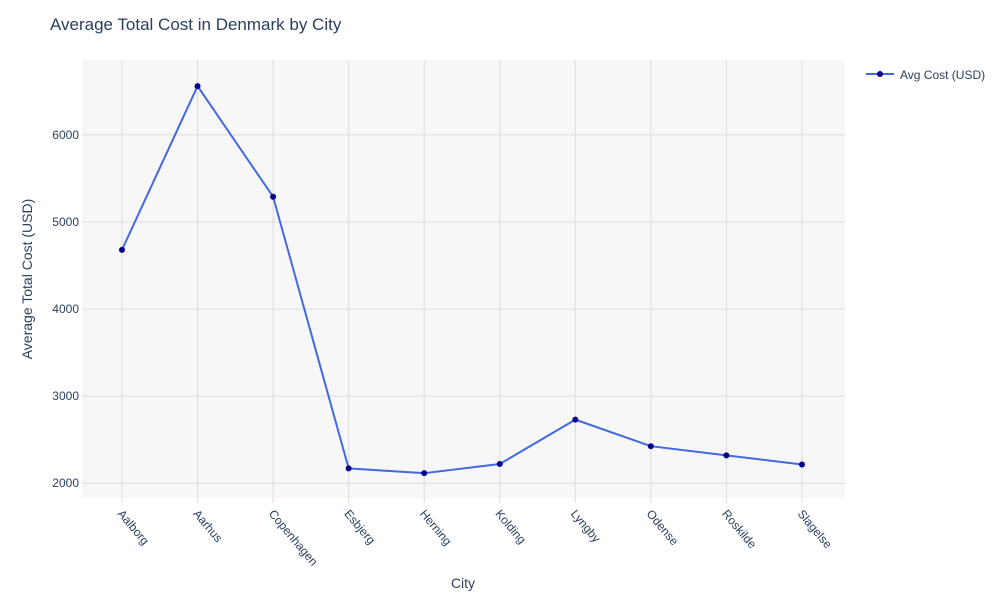  What do you see at coordinates (207, 526) in the screenshot?
I see `x-tick-label: Aarhus` at bounding box center [207, 526].